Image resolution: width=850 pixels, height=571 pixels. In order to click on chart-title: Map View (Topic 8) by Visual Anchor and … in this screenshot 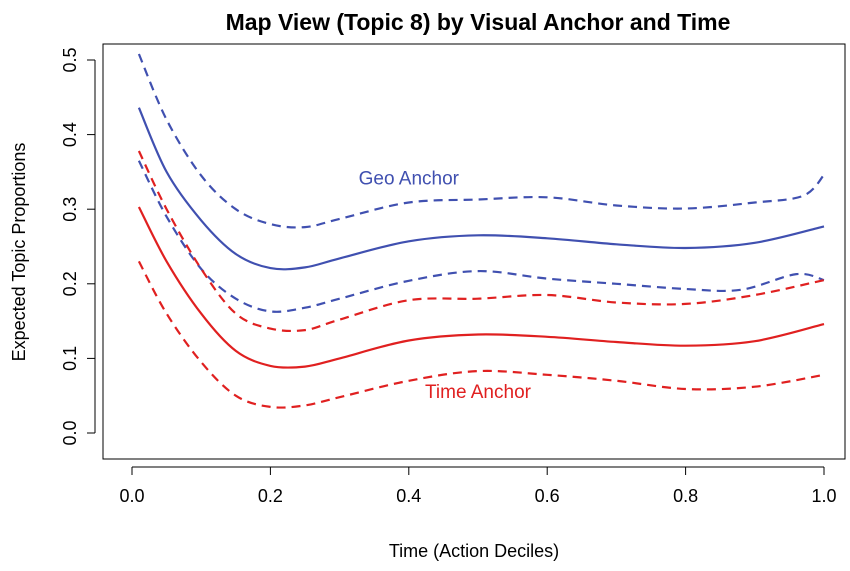, I will do `click(478, 22)`.